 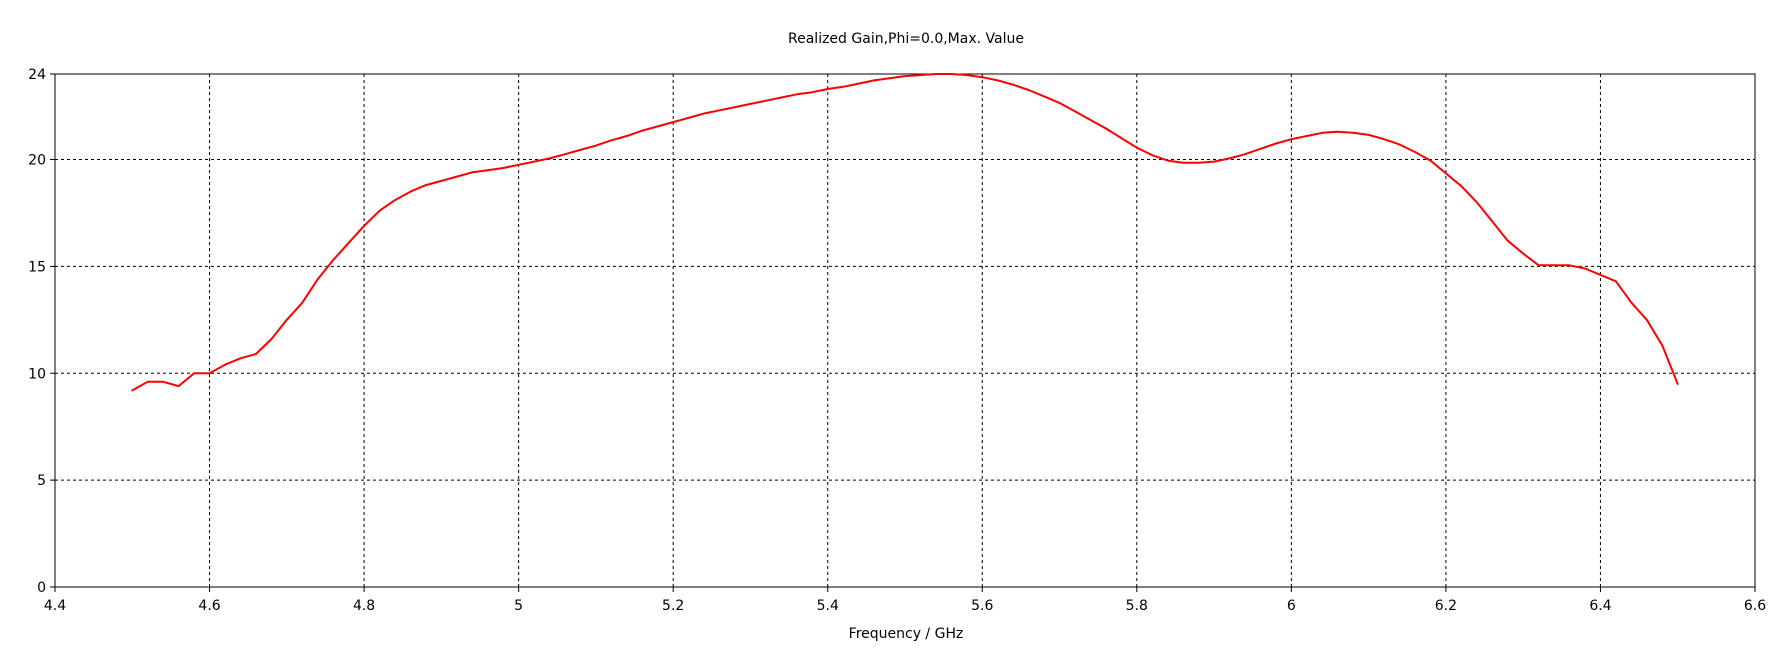 What do you see at coordinates (828, 606) in the screenshot?
I see `x-tick-label: 5.4` at bounding box center [828, 606].